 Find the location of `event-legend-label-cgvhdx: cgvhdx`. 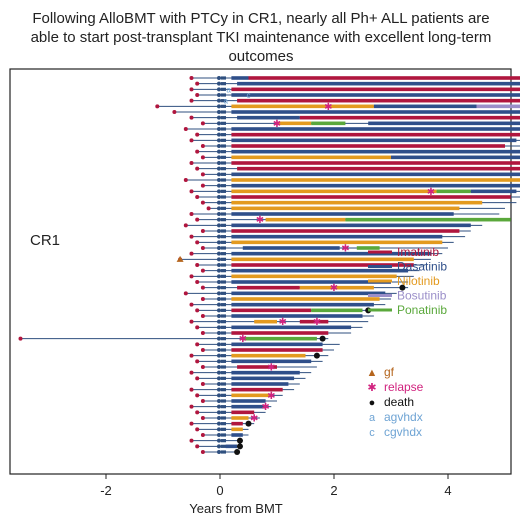

event-legend-label-cgvhdx: cgvhdx is located at coordinates (403, 432).